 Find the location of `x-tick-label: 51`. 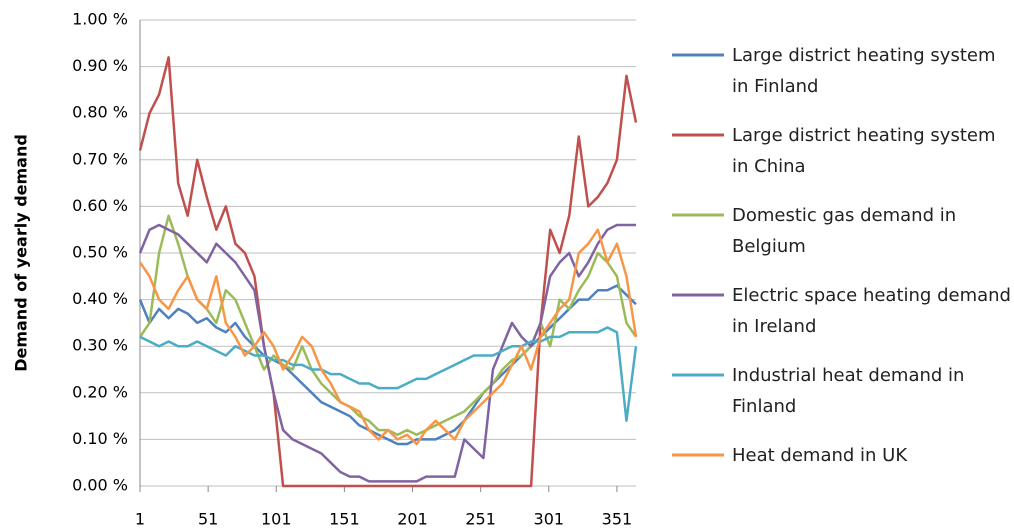

x-tick-label: 51 is located at coordinates (208, 519).